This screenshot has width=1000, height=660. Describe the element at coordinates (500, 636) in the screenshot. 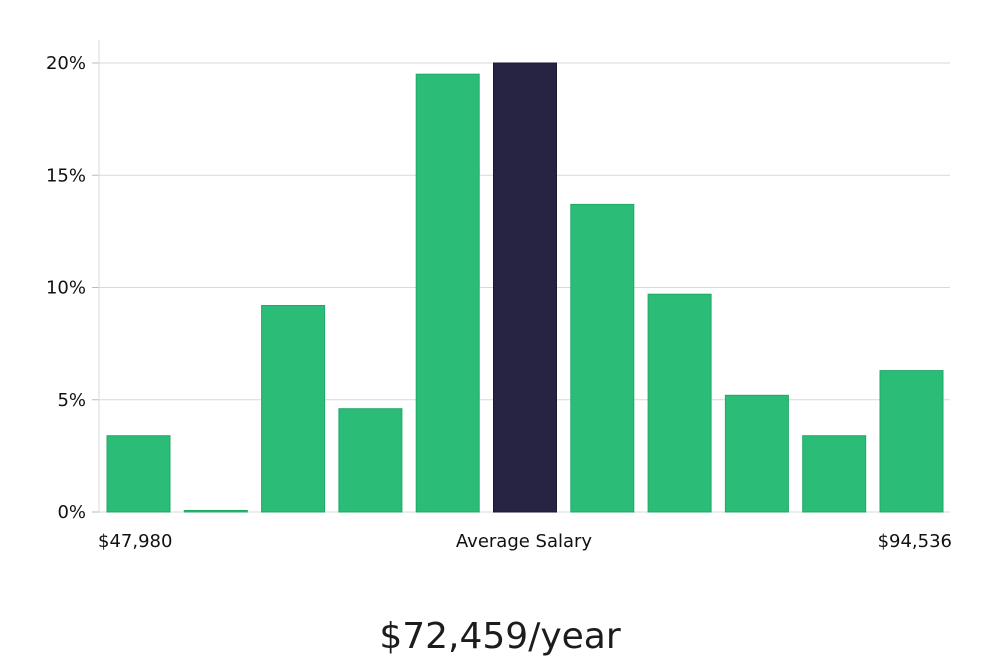

I see `average-salary-headline: $72,459/year` at that location.